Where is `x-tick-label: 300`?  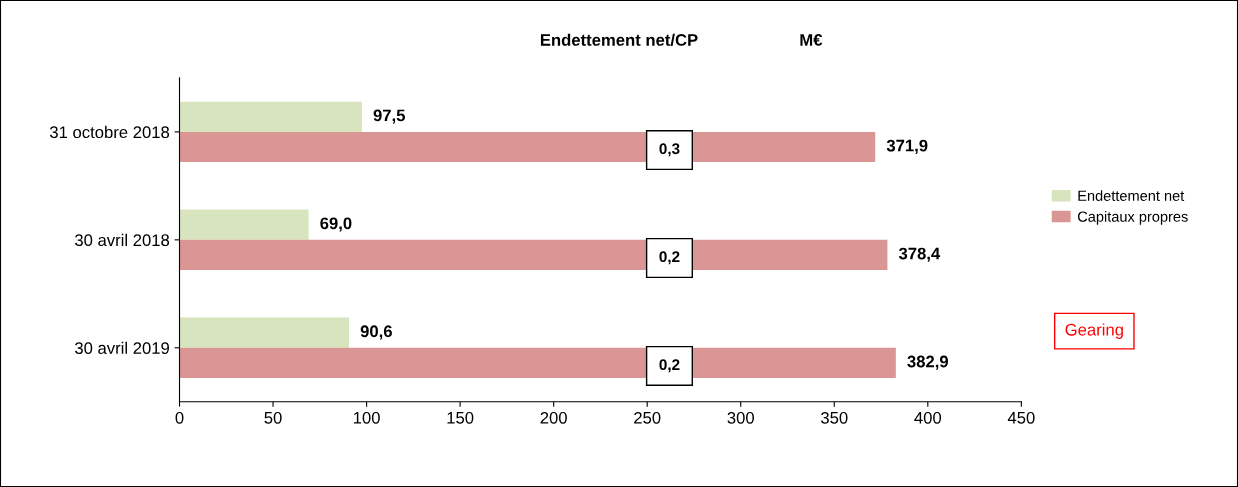
x-tick-label: 300 is located at coordinates (740, 417).